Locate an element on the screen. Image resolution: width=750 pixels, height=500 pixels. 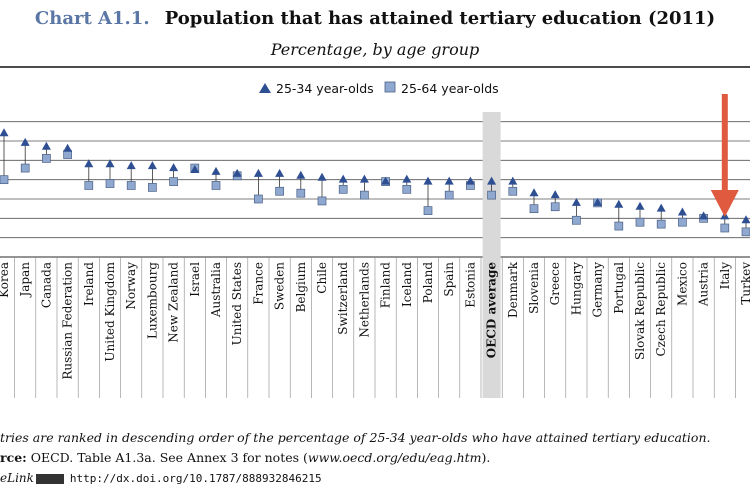
category-label: Australia is located at coordinates (216, 290).